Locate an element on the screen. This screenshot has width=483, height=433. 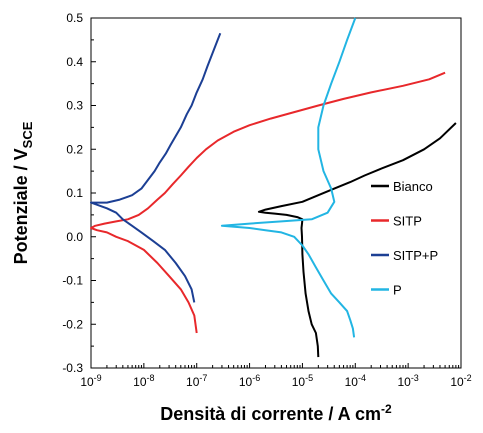
legend: Bianco SITP SITP+P P is located at coordinates (404, 238).